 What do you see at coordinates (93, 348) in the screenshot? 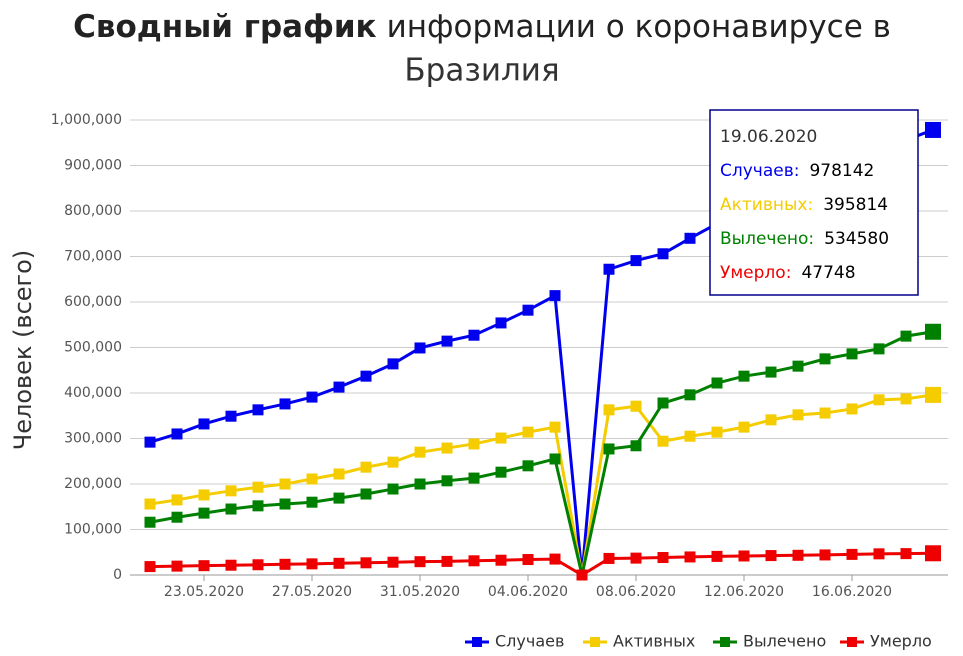
I see `y-tick-label: 500,000` at bounding box center [93, 348].